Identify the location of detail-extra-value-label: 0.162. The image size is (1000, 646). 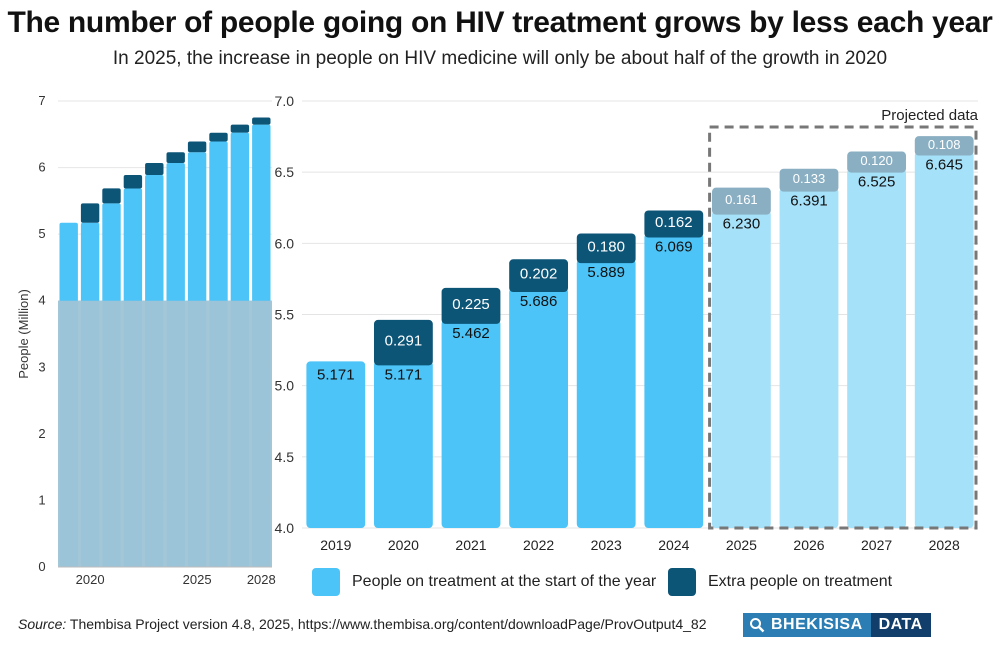
(674, 222).